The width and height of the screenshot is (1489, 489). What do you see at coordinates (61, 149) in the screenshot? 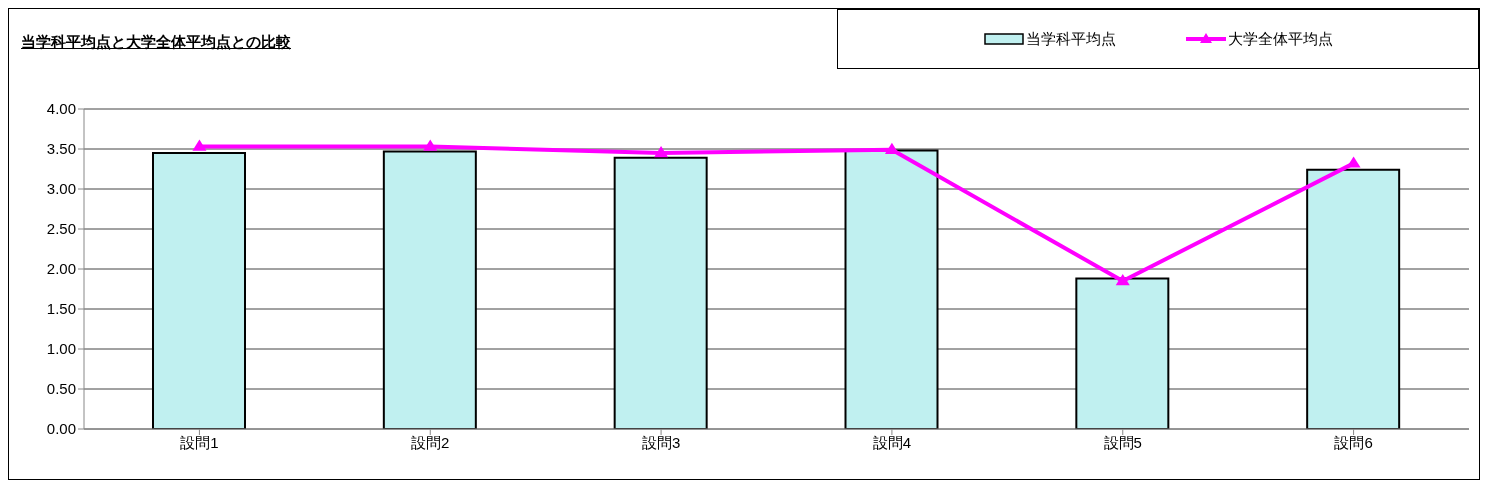
I see `y-tick-label: 3.50` at bounding box center [61, 149].